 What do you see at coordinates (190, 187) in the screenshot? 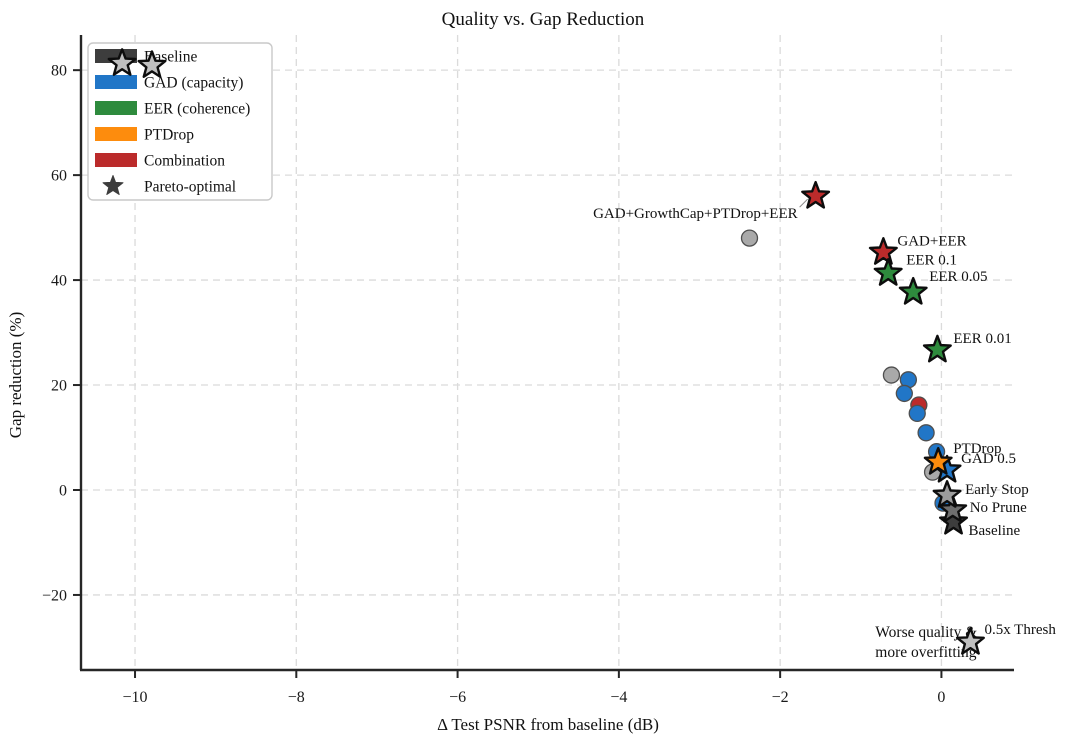
I see `legend-label: Pareto-optimal` at bounding box center [190, 187].